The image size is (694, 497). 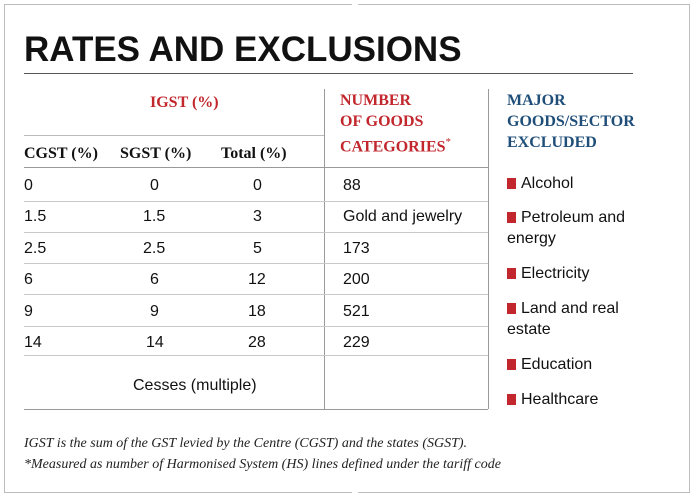 What do you see at coordinates (28, 185) in the screenshot?
I see `cgst-cell: 0` at bounding box center [28, 185].